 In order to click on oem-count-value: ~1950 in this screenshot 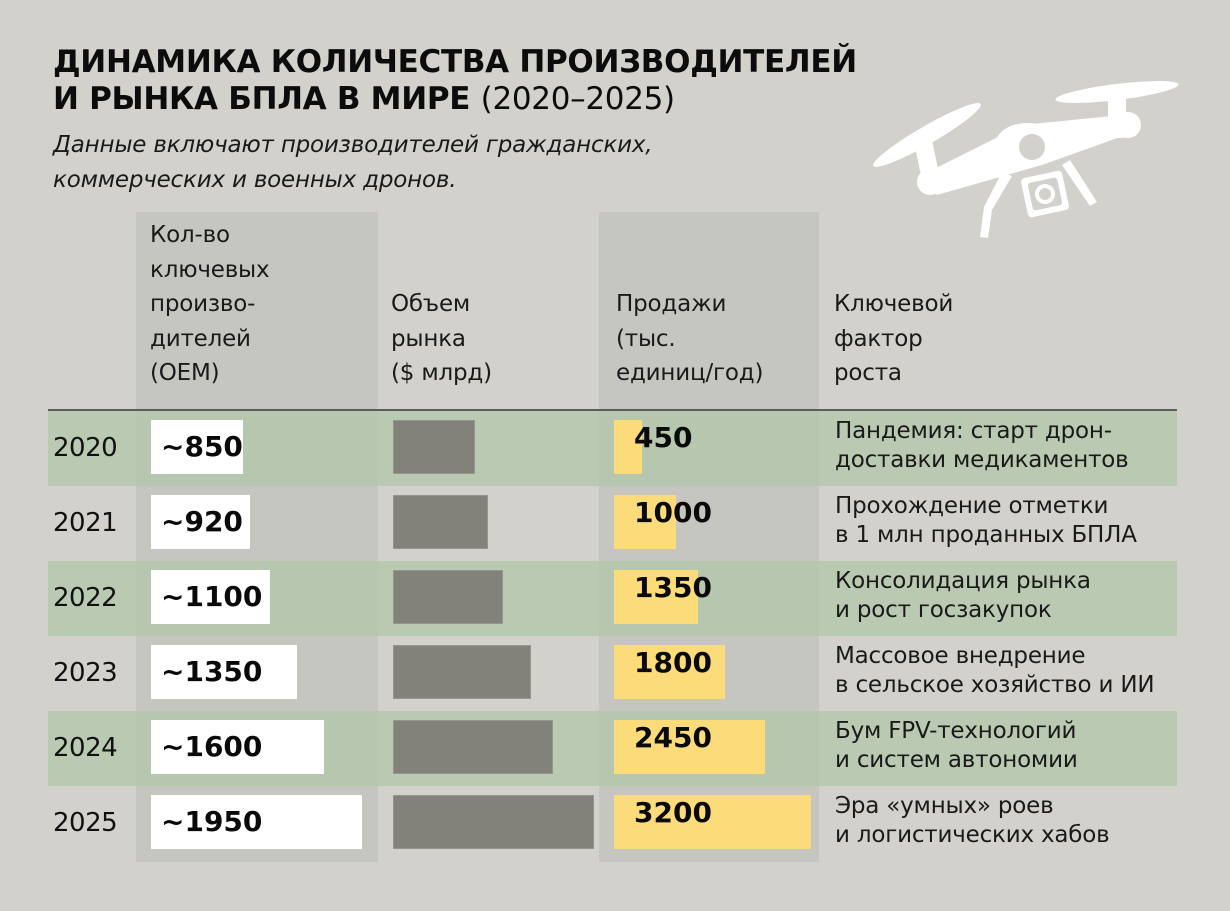, I will do `click(212, 821)`.